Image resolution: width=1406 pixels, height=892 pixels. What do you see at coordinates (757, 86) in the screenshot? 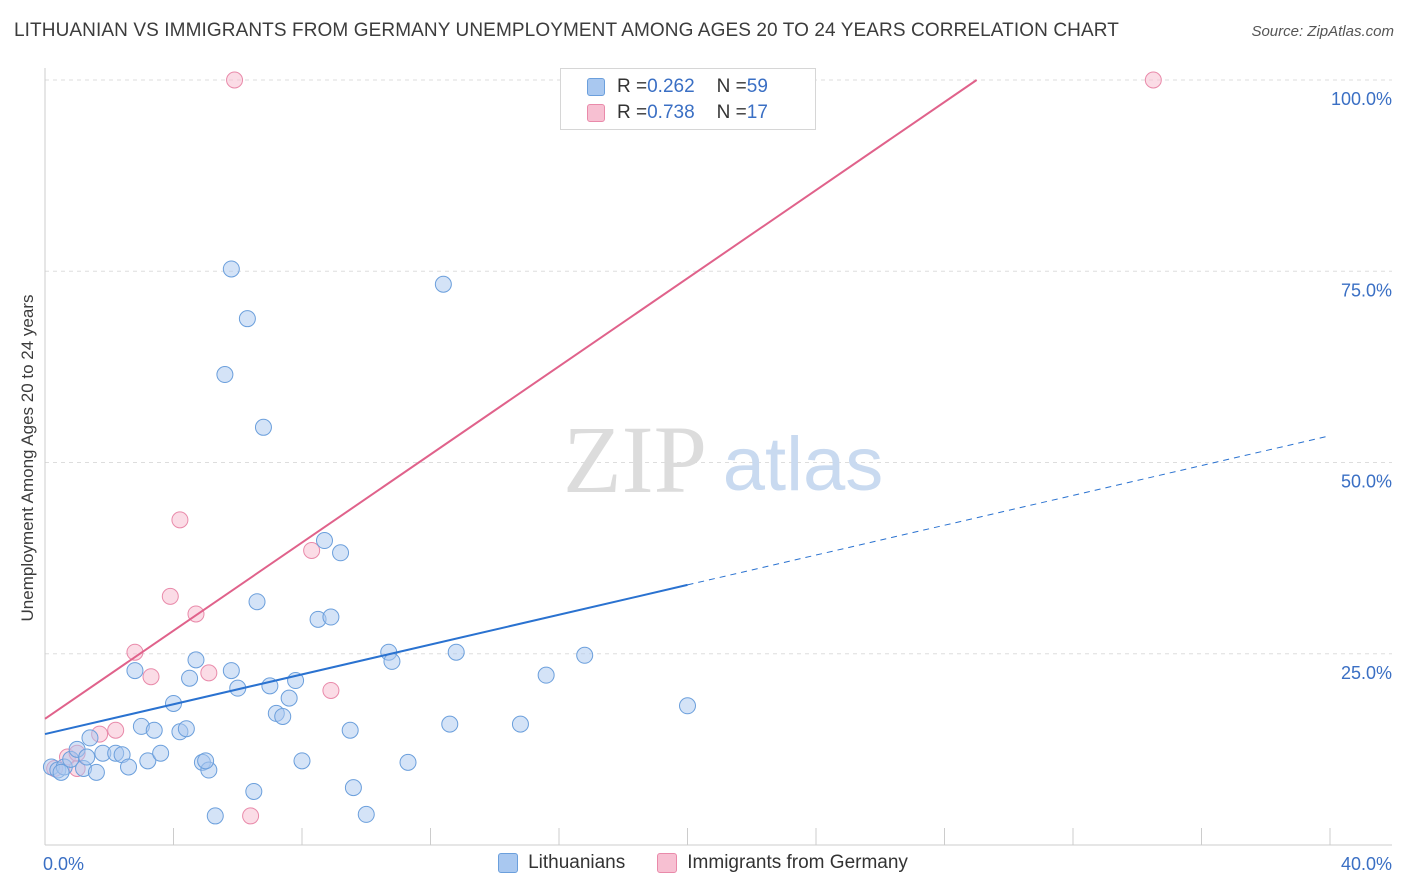
I see `legend-n-value: 59` at bounding box center [757, 86].